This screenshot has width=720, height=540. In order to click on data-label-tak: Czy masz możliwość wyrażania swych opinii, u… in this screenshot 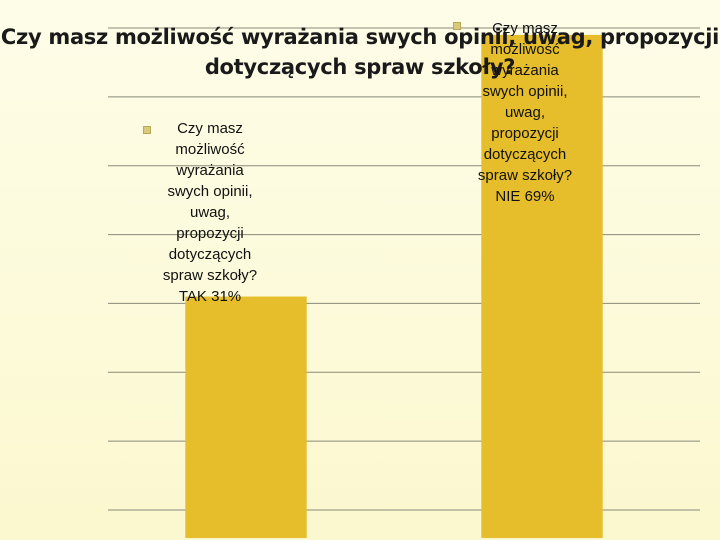, I will do `click(210, 212)`.